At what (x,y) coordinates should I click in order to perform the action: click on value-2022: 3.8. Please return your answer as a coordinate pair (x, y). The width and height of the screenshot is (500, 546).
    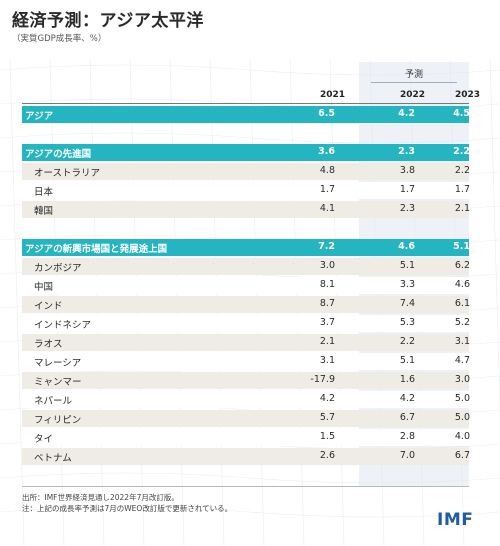
    Looking at the image, I should click on (407, 170).